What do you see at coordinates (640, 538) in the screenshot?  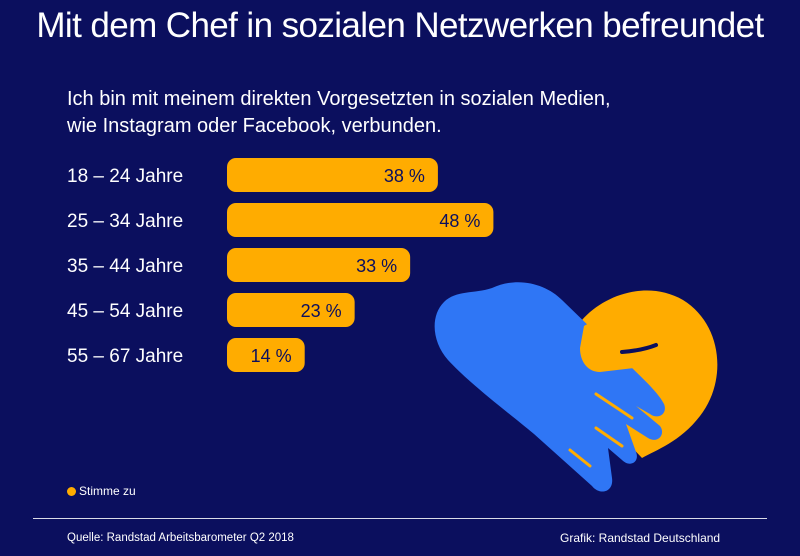 I see `credit-note: Grafik: Randstad Deutschland` at bounding box center [640, 538].